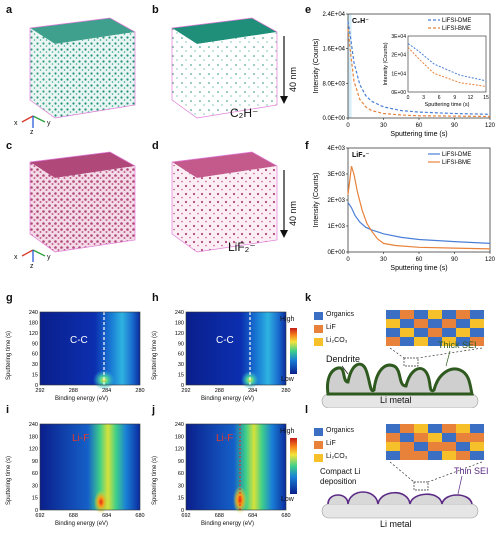 The height and width of the screenshot is (536, 501). What do you see at coordinates (228, 399) in the screenshot?
I see `xlabel-h: Binding energy (eV)` at bounding box center [228, 399].